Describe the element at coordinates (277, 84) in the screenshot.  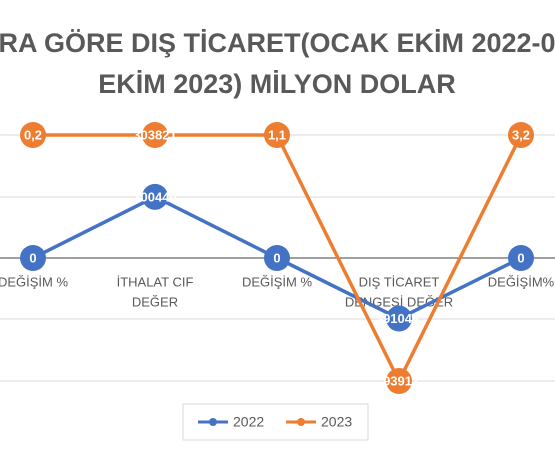
I see `chart-title: EKİM 2023) MİLYON DOLAR` at that location.